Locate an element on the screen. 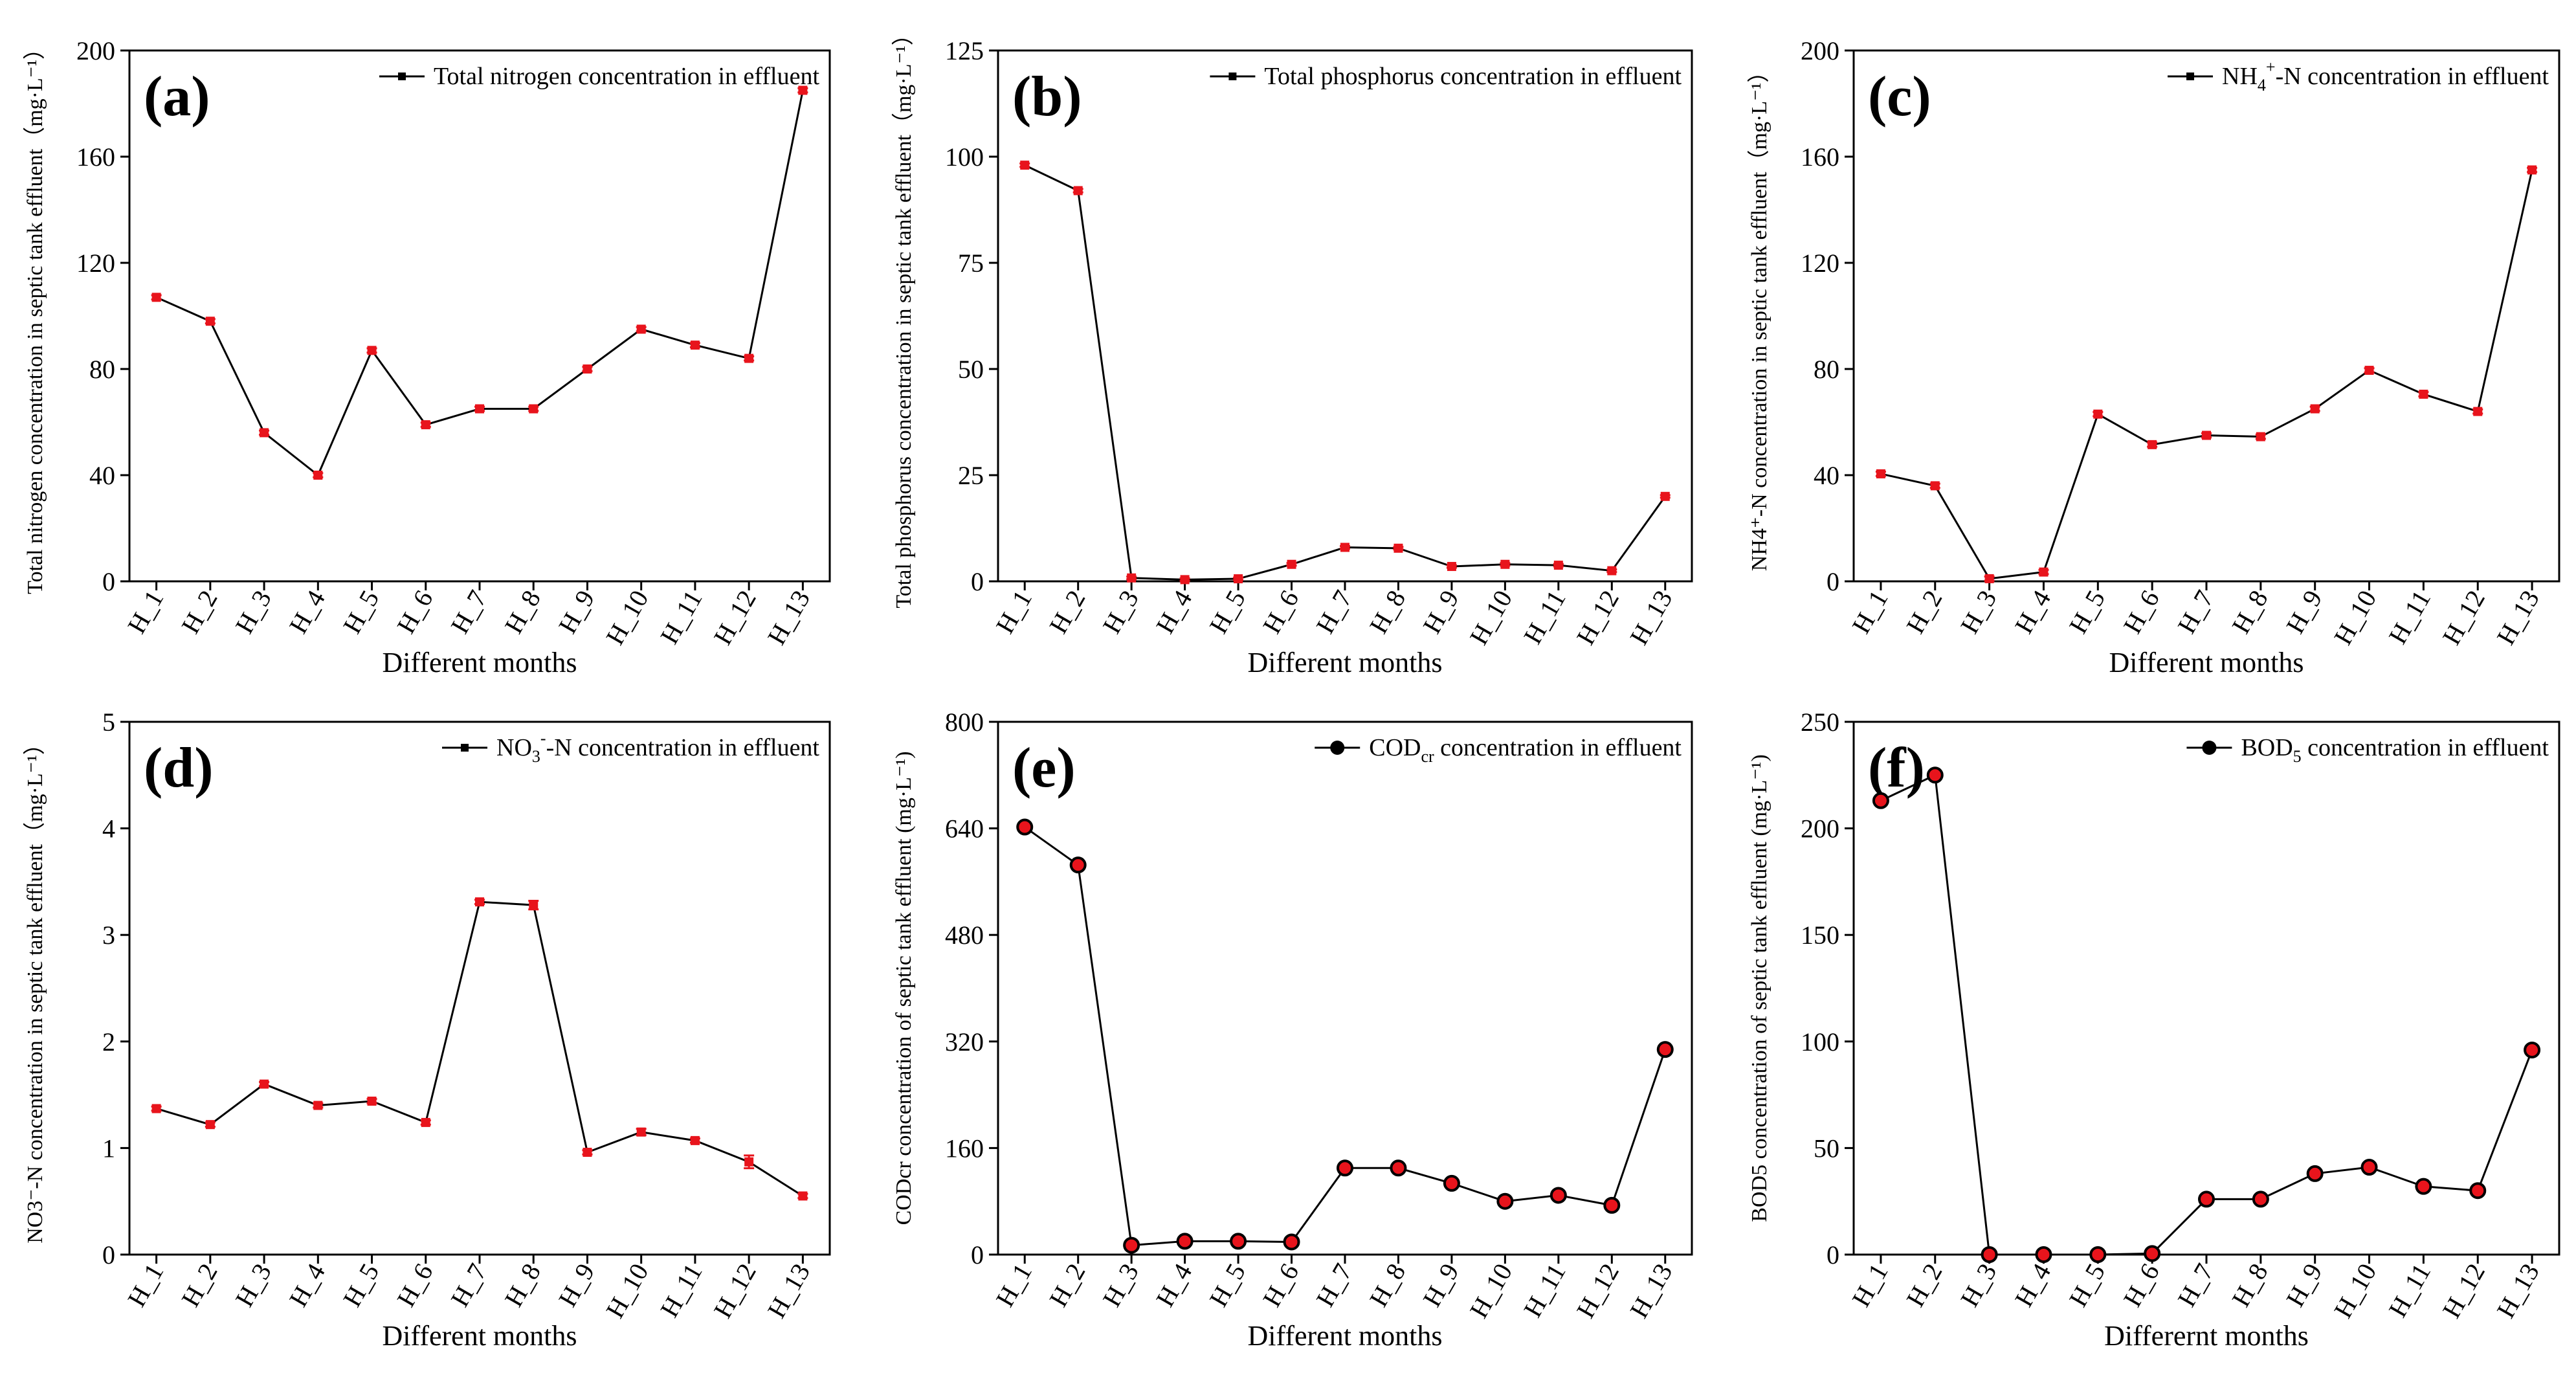 The width and height of the screenshot is (2576, 1386). y-tick-label: 4 is located at coordinates (108, 829).